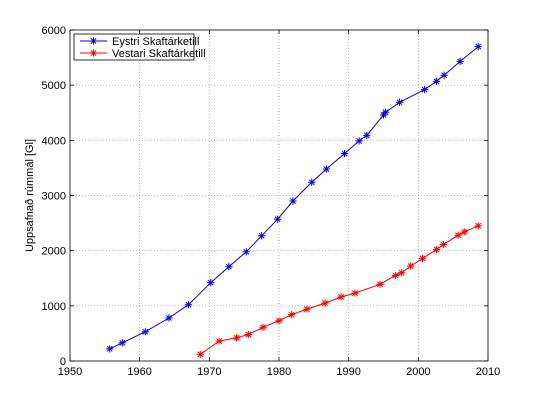 The height and width of the screenshot is (405, 540). What do you see at coordinates (54, 197) in the screenshot?
I see `y-tick-label: 3000` at bounding box center [54, 197].